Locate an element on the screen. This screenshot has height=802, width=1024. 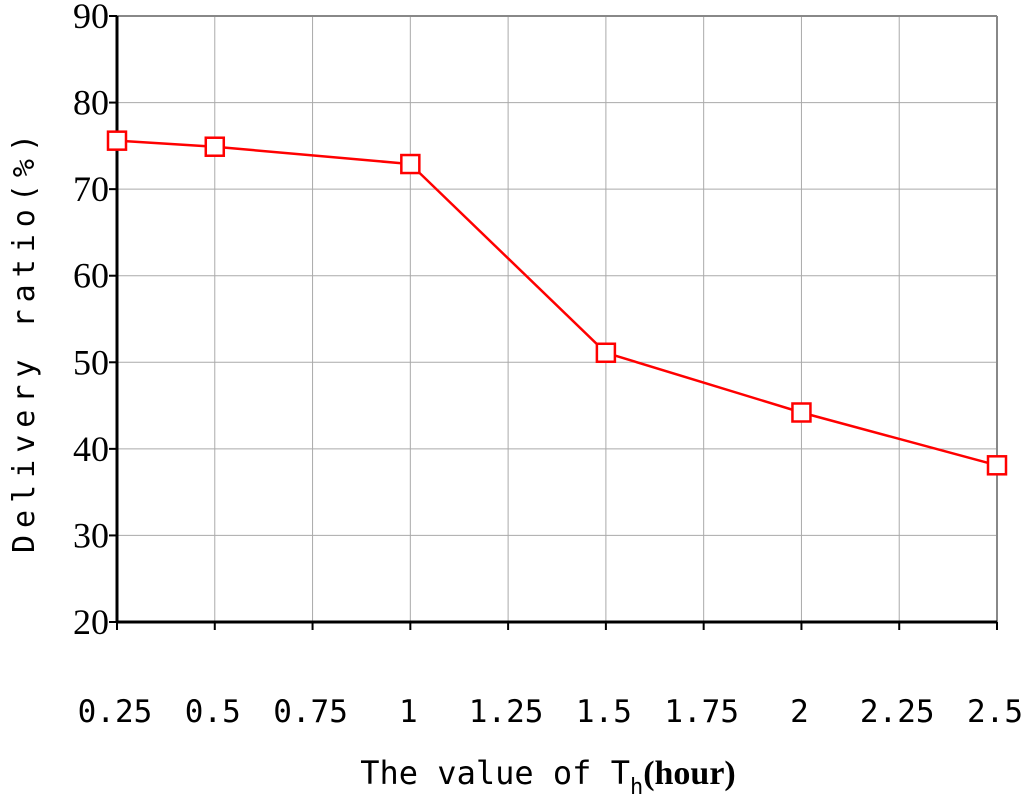
x-tick-label: 0.25 is located at coordinates (115, 712).